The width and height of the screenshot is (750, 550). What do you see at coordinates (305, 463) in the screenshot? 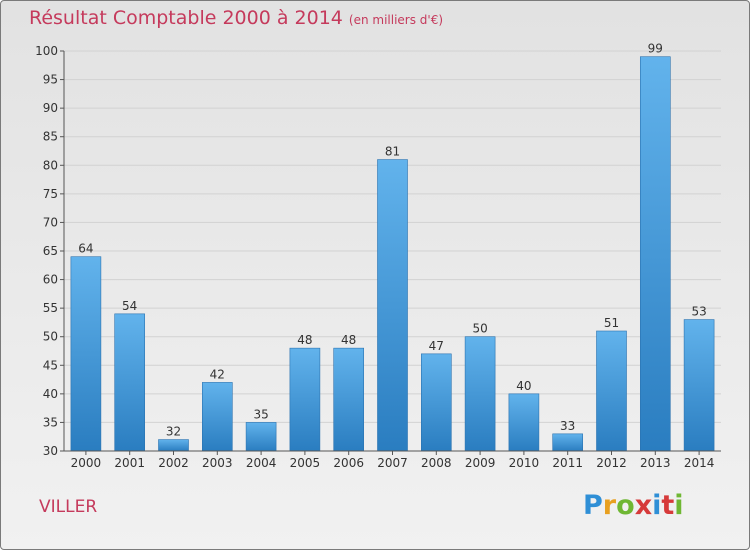
I see `x-tick-label: 2005` at bounding box center [305, 463].